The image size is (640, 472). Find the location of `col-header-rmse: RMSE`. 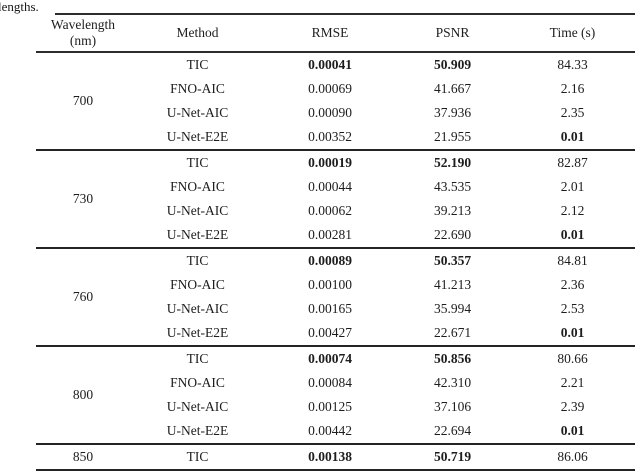

col-header-rmse: RMSE is located at coordinates (330, 33).